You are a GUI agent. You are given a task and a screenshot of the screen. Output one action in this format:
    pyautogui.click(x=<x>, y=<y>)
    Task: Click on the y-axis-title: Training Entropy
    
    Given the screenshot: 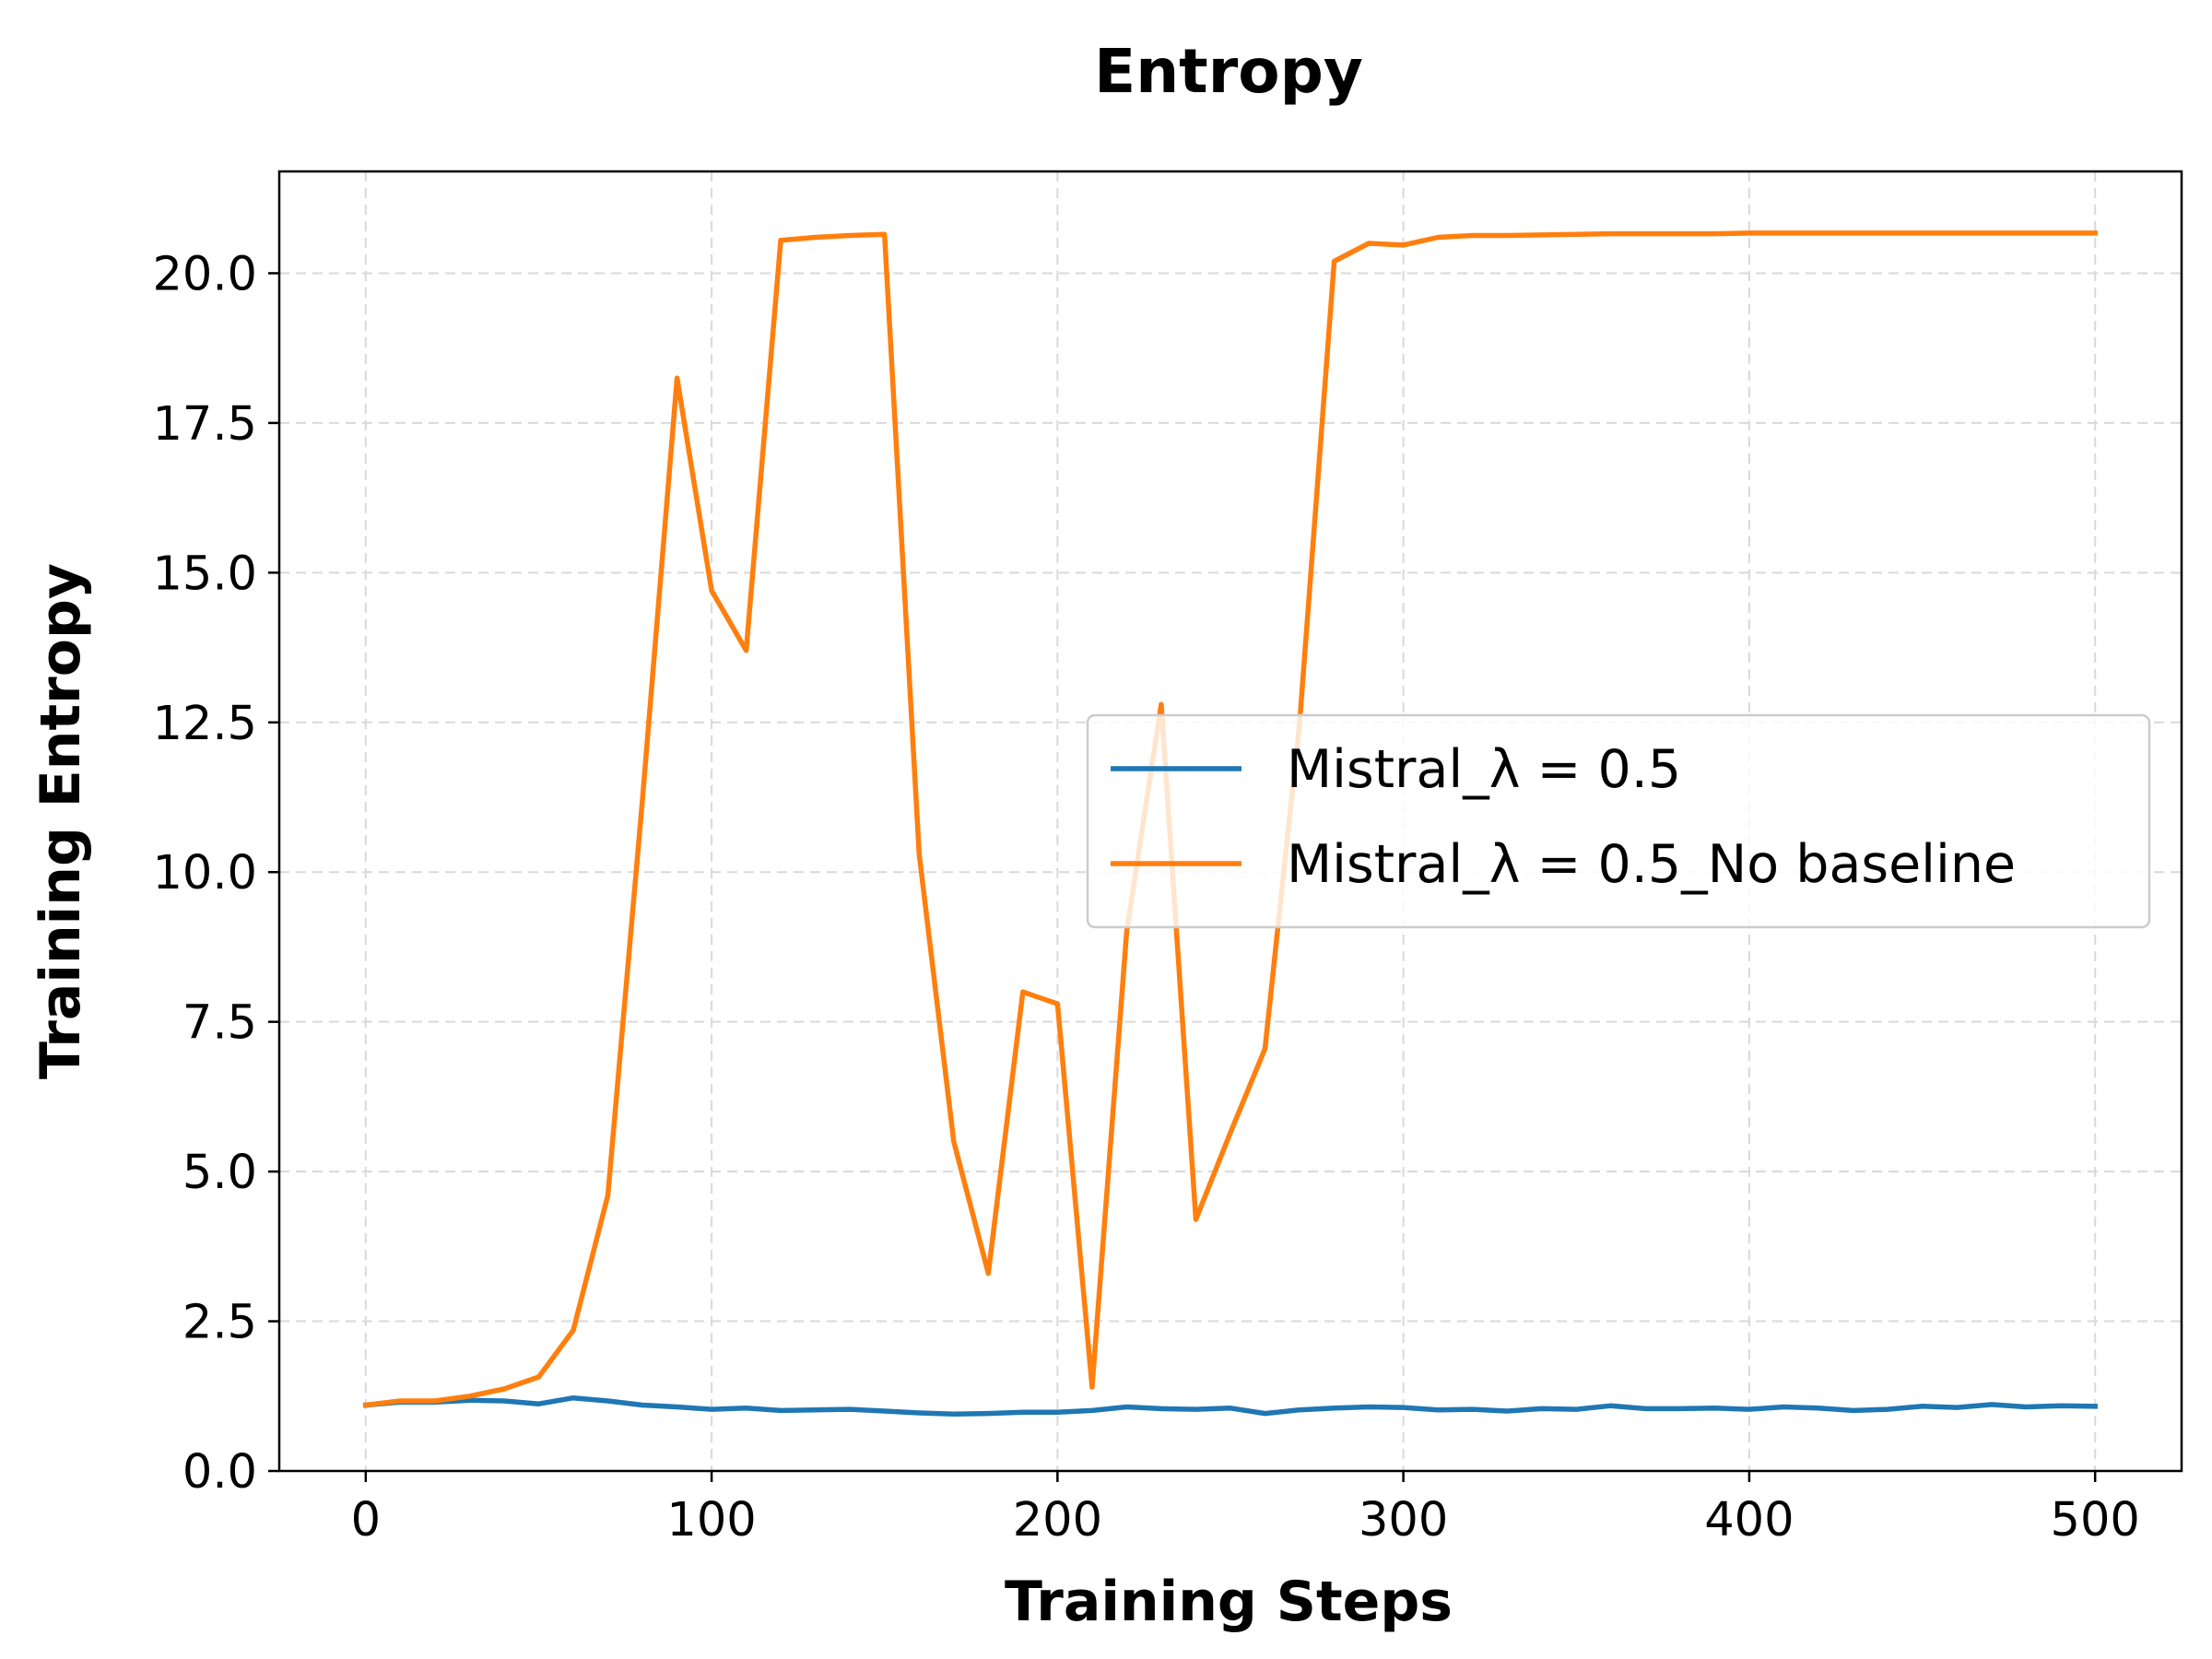 What is the action you would take?
    pyautogui.click(x=61, y=821)
    